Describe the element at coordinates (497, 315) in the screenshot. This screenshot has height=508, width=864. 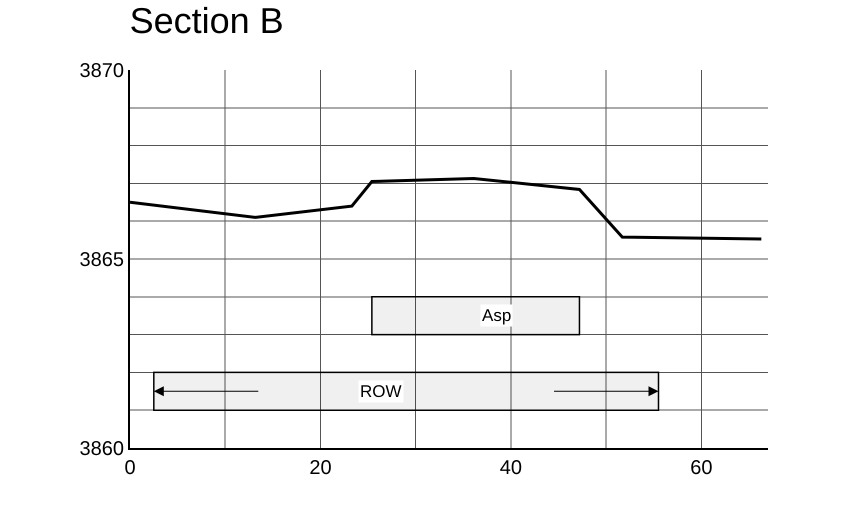
I see `band-label: Asp` at that location.